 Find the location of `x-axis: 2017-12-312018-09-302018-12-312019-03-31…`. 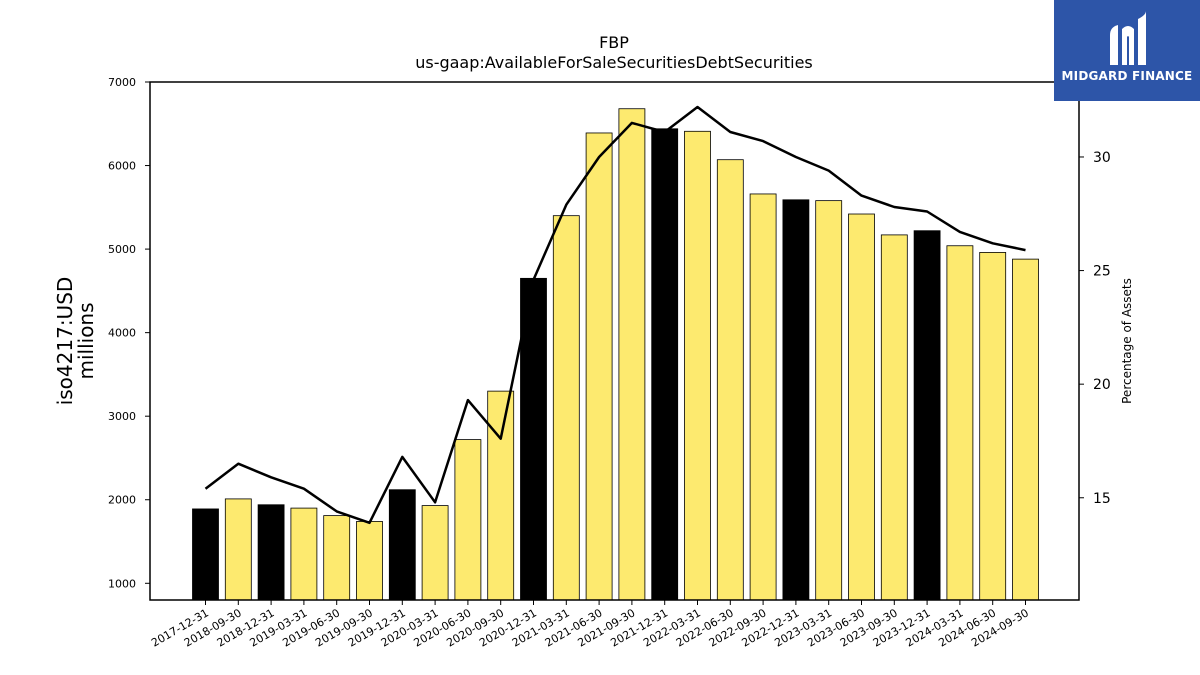

x-axis: 2017-12-312018-09-302018-12-312019-03-31… is located at coordinates (590, 625).